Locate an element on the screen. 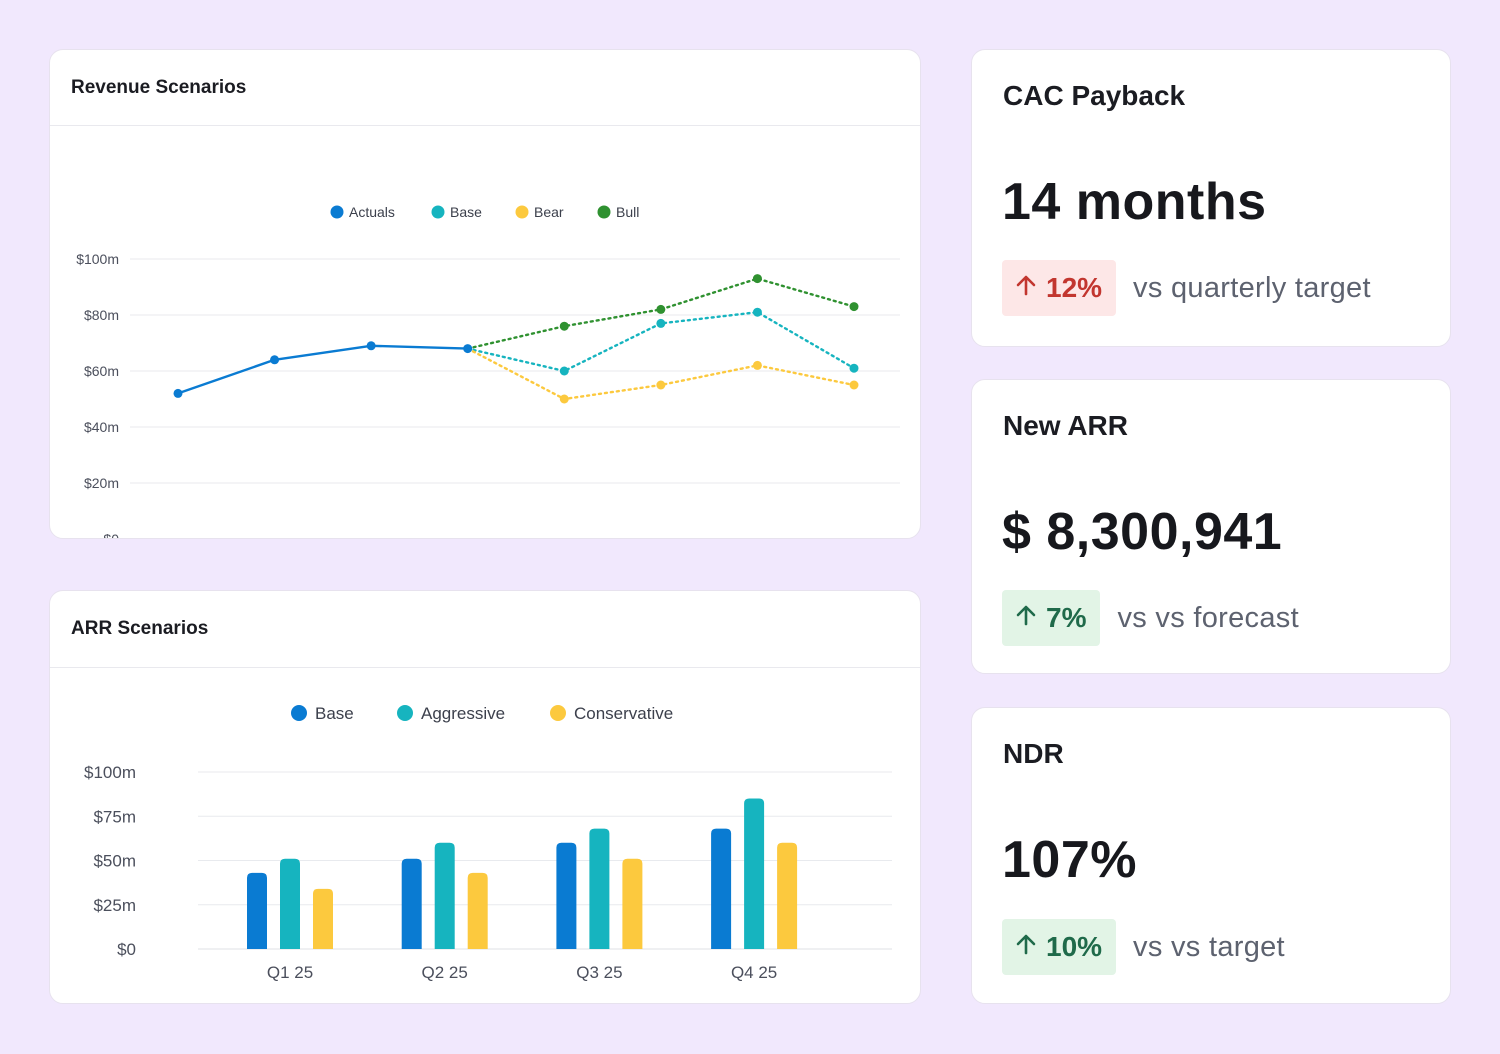  x-tick-label: Q4 25 is located at coordinates (754, 972).